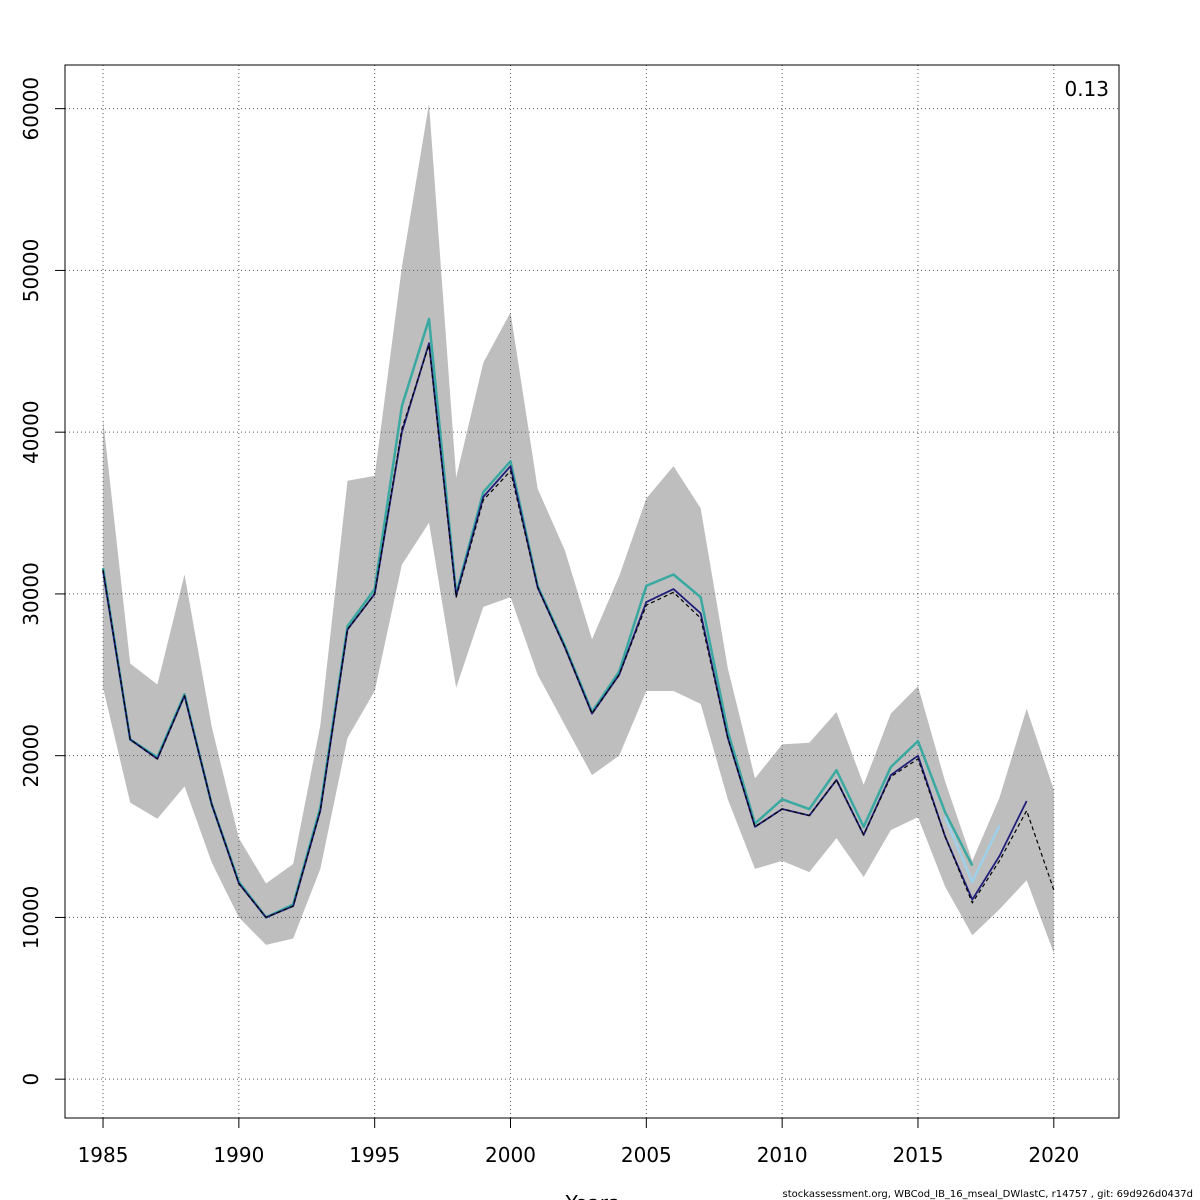  Describe the element at coordinates (31, 1079) in the screenshot. I see `y-tick-label: 0` at that location.